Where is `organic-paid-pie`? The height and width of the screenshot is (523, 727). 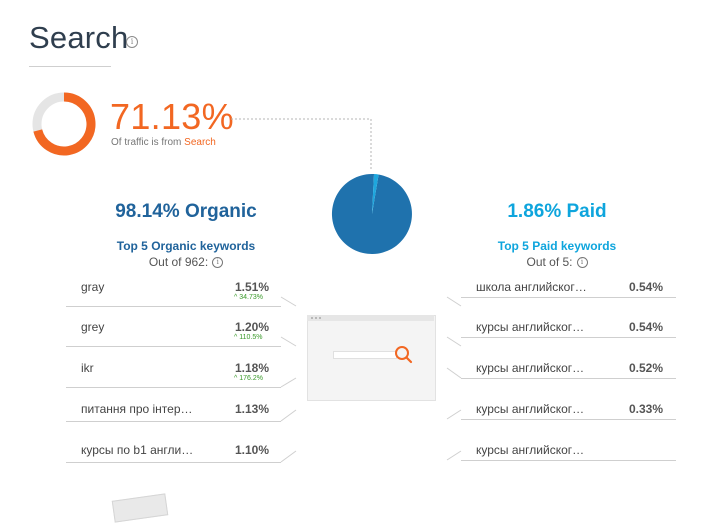
organic-paid-pie is located at coordinates (371, 213).